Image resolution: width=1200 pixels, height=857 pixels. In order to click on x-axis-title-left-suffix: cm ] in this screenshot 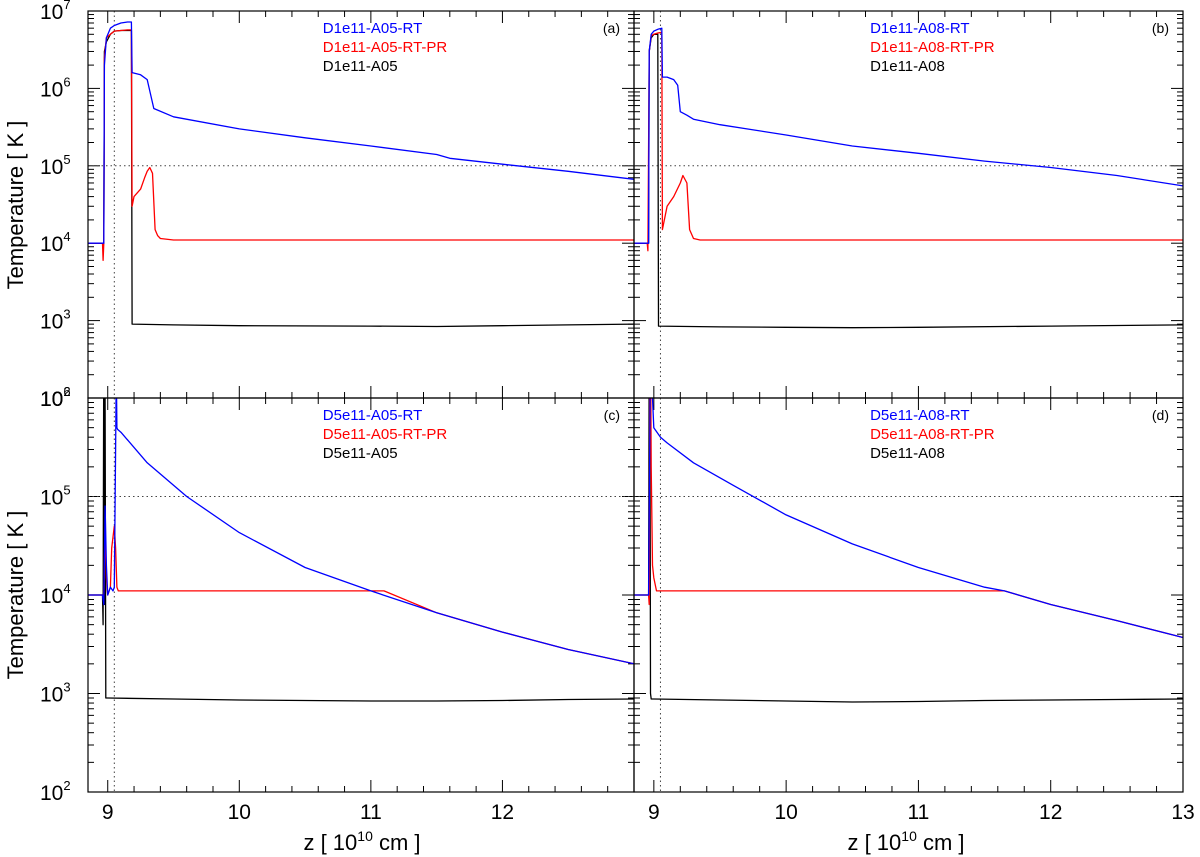, I will do `click(397, 842)`.